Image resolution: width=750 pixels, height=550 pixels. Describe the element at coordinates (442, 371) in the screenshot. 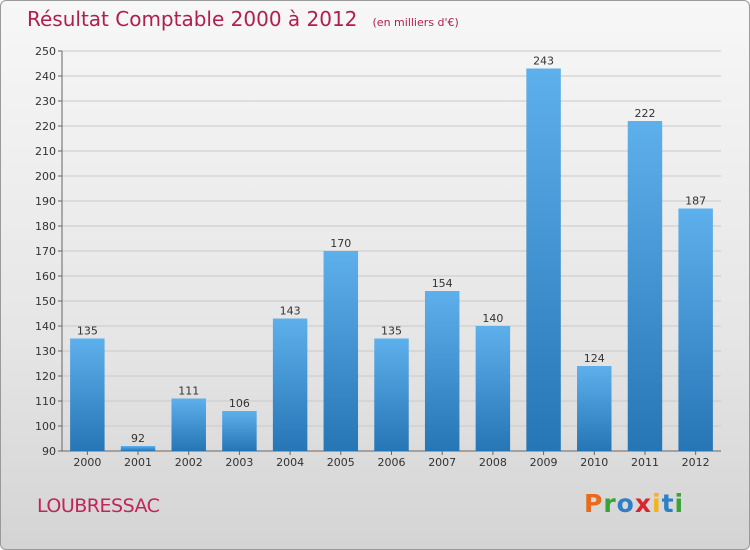

I see `bar-2007` at that location.